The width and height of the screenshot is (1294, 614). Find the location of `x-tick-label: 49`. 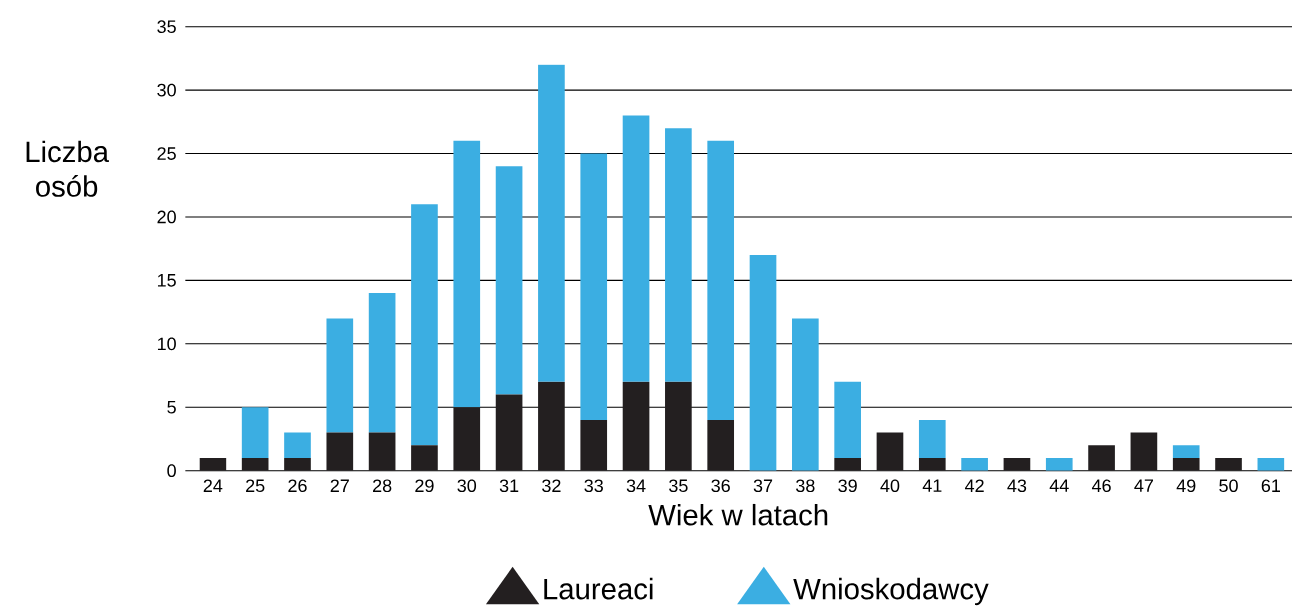

x-tick-label: 49 is located at coordinates (1186, 486).